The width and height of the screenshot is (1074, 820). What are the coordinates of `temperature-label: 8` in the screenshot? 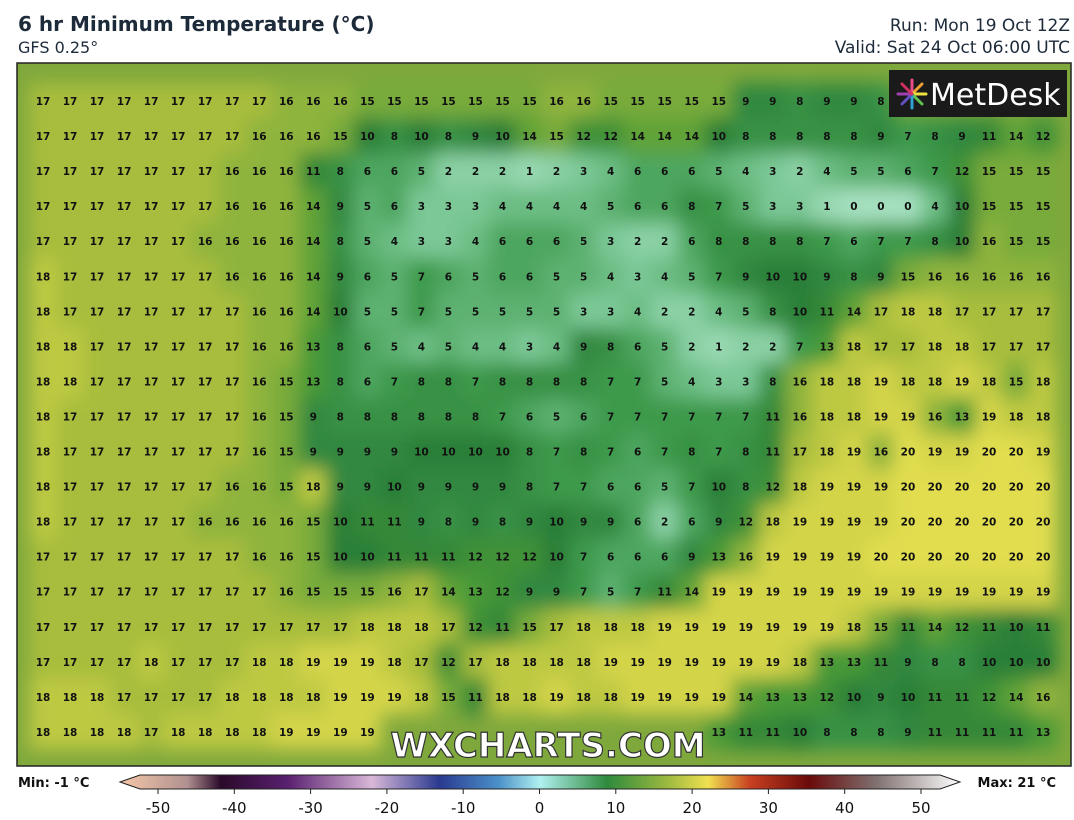 It's located at (529, 453).